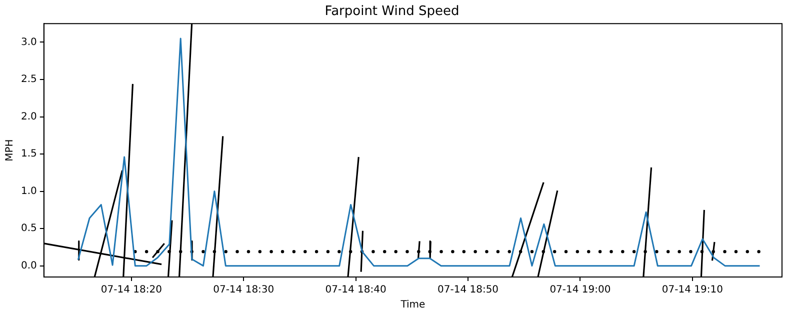 Image resolution: width=799 pixels, height=311 pixels. Describe the element at coordinates (413, 305) in the screenshot. I see `x-axis-title: Time` at that location.